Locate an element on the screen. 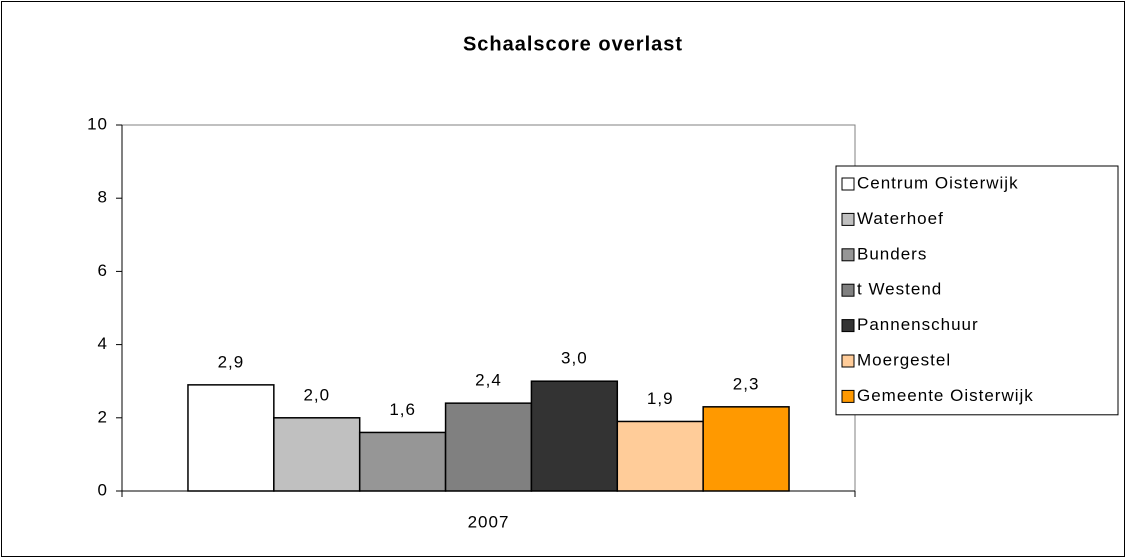 This screenshot has height=559, width=1127. value-label: 2,3 is located at coordinates (746, 383).